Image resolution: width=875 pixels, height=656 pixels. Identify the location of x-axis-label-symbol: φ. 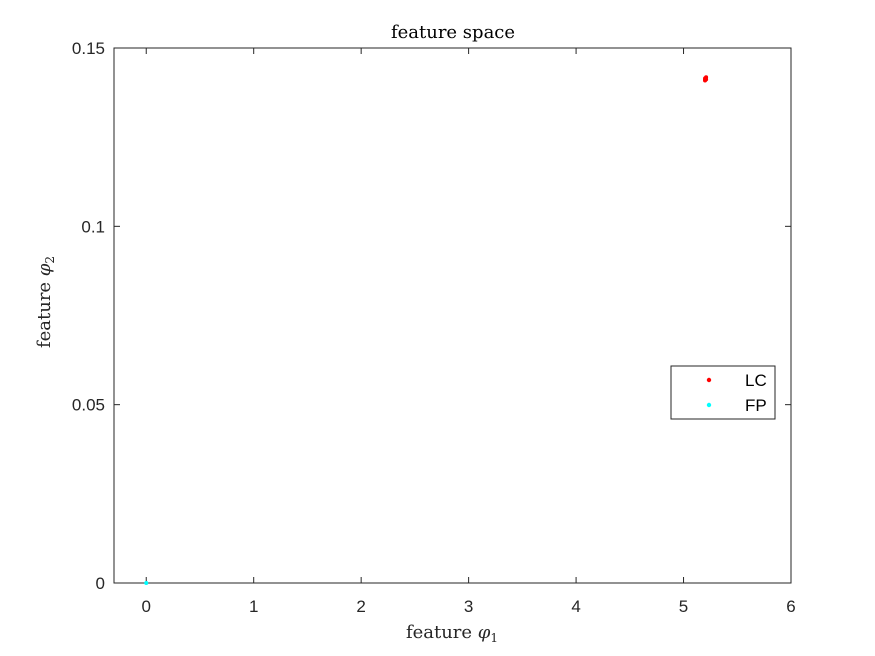
(484, 632).